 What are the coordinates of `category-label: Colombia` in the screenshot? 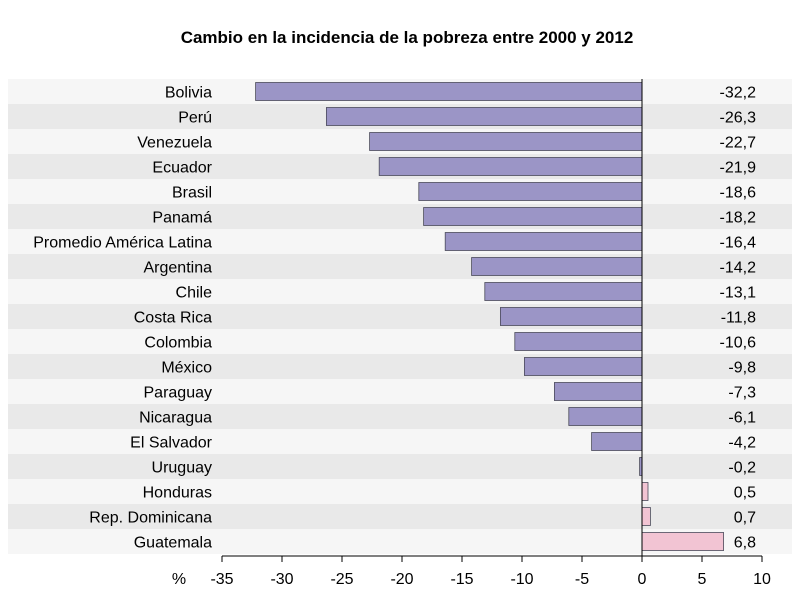 It's located at (178, 343).